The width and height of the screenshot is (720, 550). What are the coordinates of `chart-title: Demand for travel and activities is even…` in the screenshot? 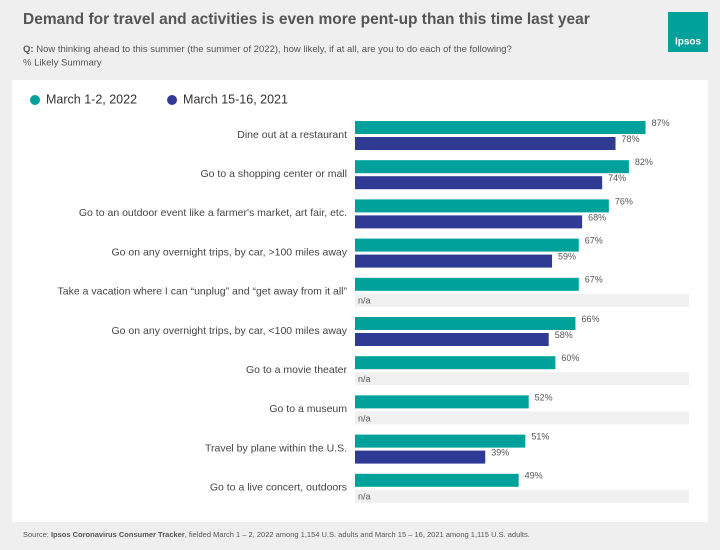 It's located at (306, 19).